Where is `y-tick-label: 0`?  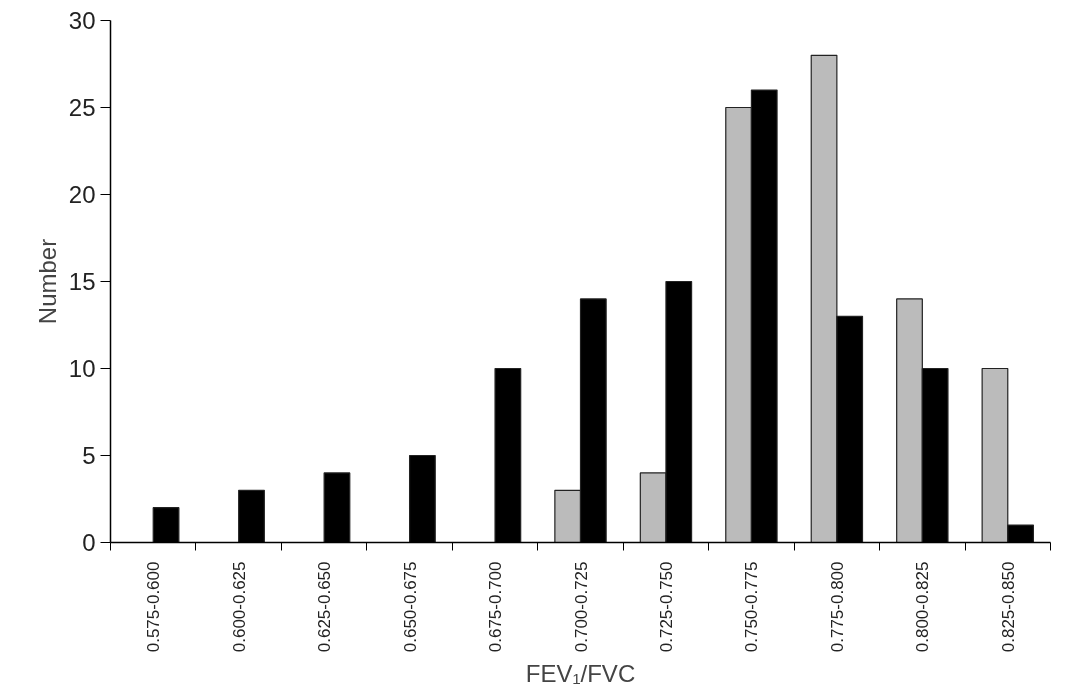 y-tick-label: 0 is located at coordinates (89, 542).